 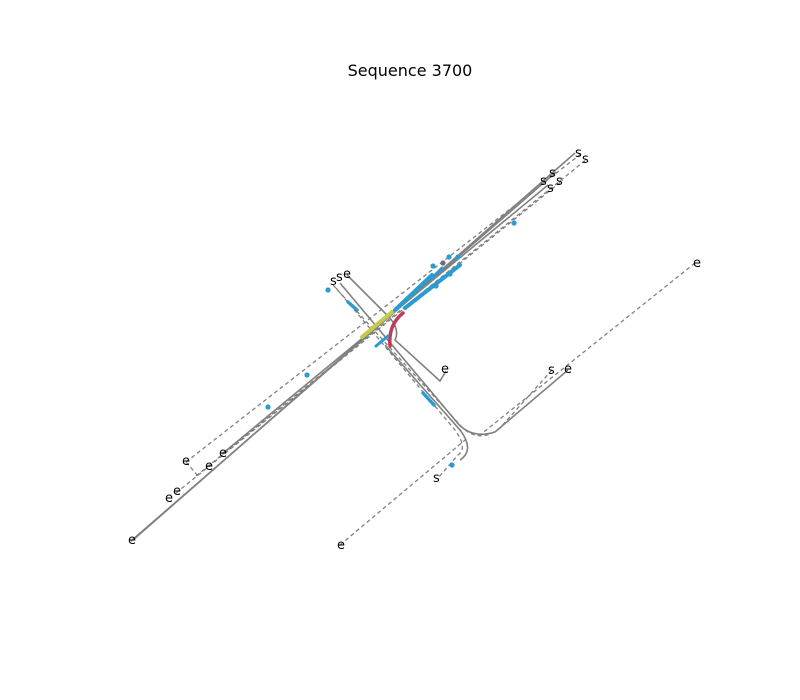 What do you see at coordinates (587, 349) in the screenshot?
I see `lane-right-dash` at bounding box center [587, 349].